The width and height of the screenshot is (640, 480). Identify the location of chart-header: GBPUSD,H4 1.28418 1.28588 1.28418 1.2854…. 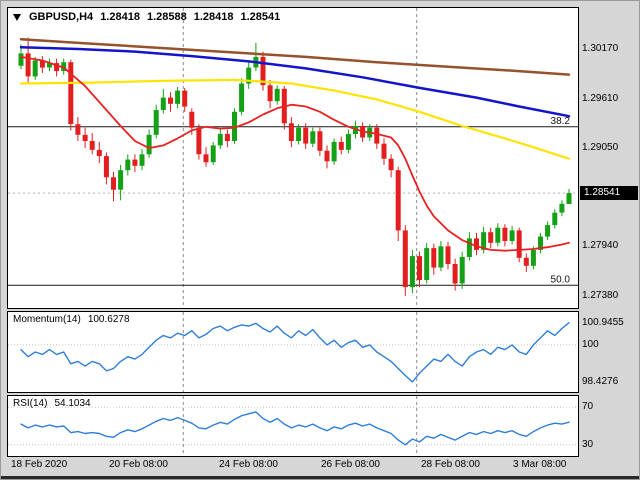
(146, 17).